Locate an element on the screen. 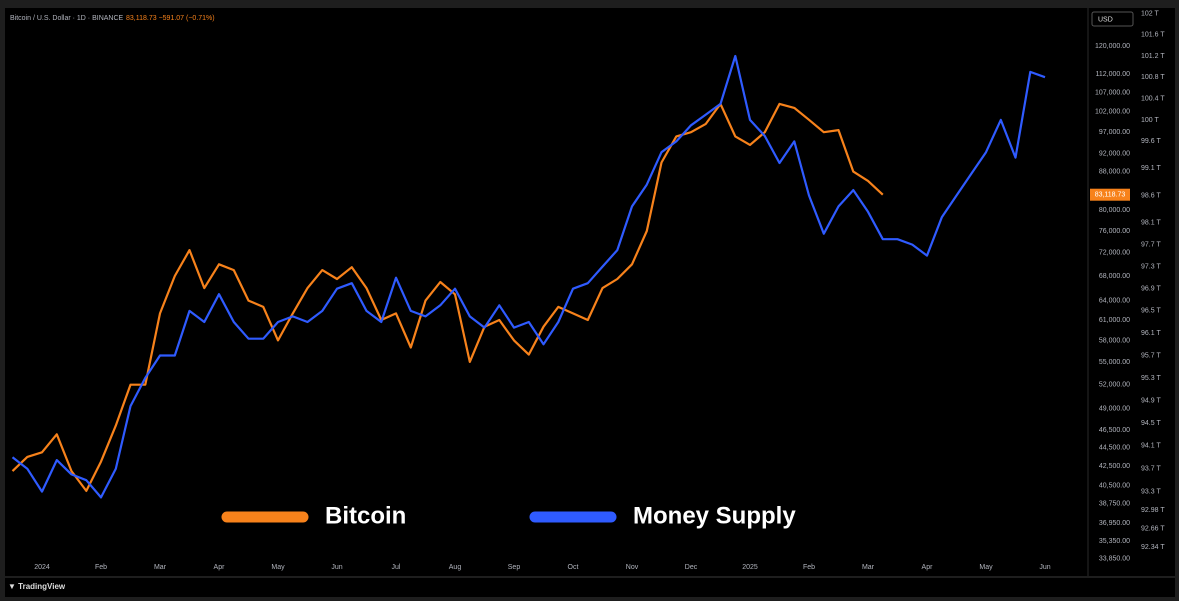 The width and height of the screenshot is (1179, 601). chart-title: Bitcoin / U.S. Dollar · 1D · BINANCE is located at coordinates (67, 18).